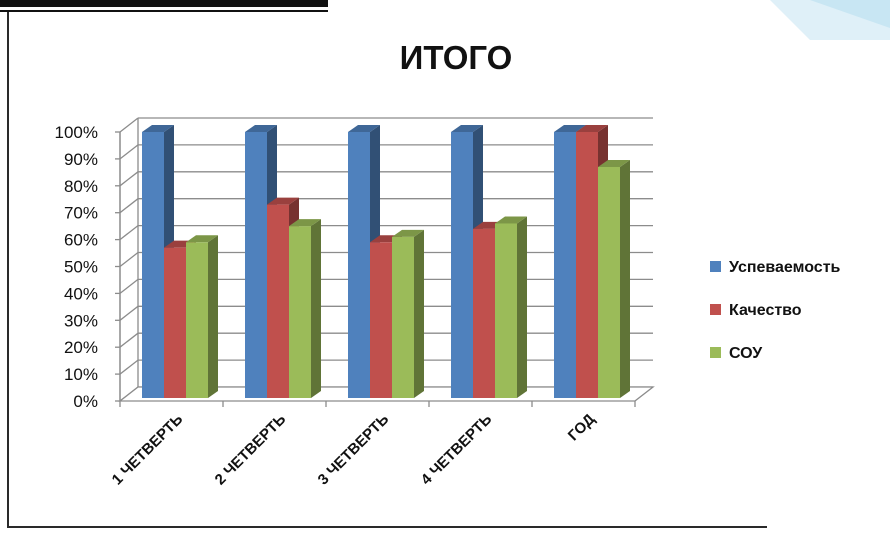 Image resolution: width=890 pixels, height=540 pixels. What do you see at coordinates (81, 159) in the screenshot?
I see `y-tick-label: 90%` at bounding box center [81, 159].